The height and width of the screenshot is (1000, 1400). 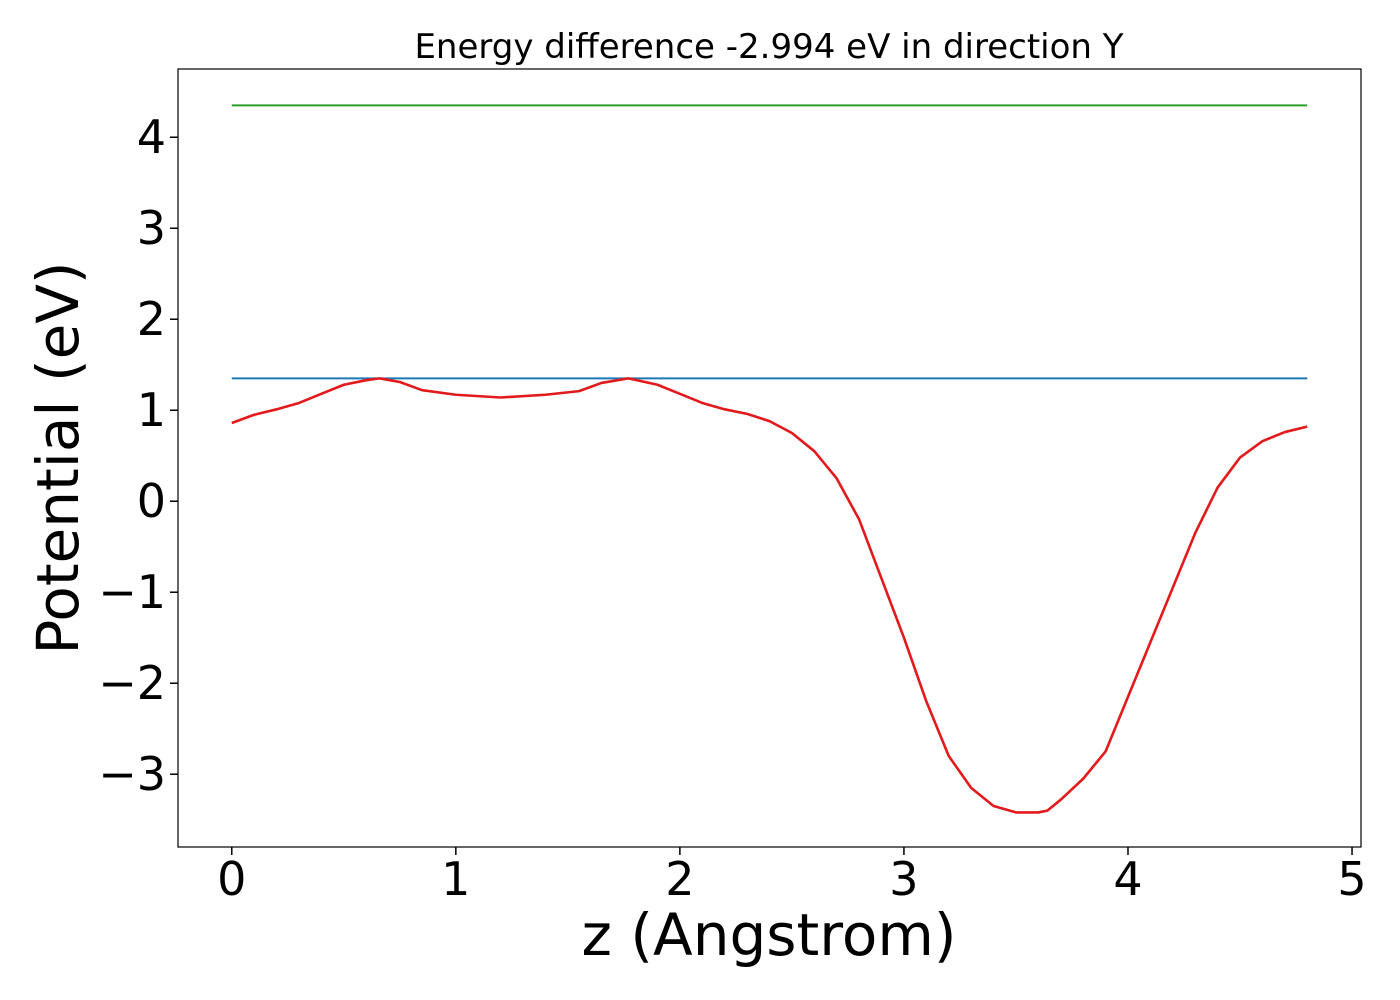 I want to click on y-axis-ticks: −3 −2 −1 0 1 2 3 4, so click(x=138, y=455).